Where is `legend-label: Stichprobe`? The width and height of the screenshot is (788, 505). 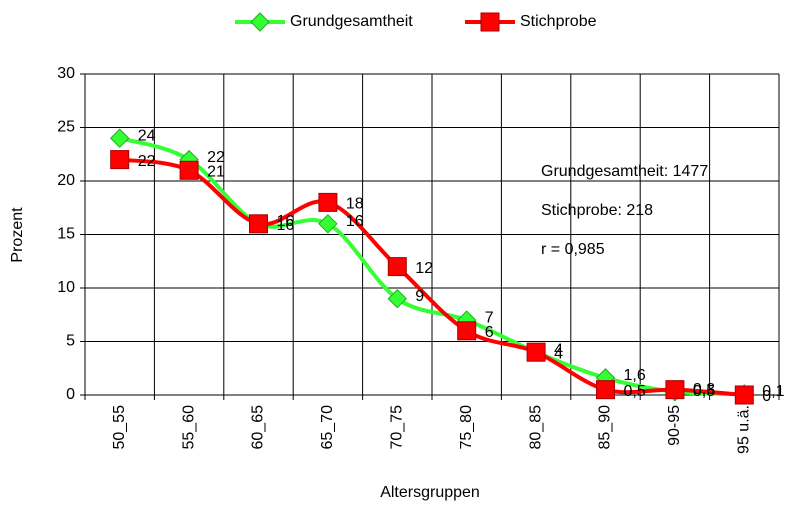
legend-label: Stichprobe is located at coordinates (558, 21).